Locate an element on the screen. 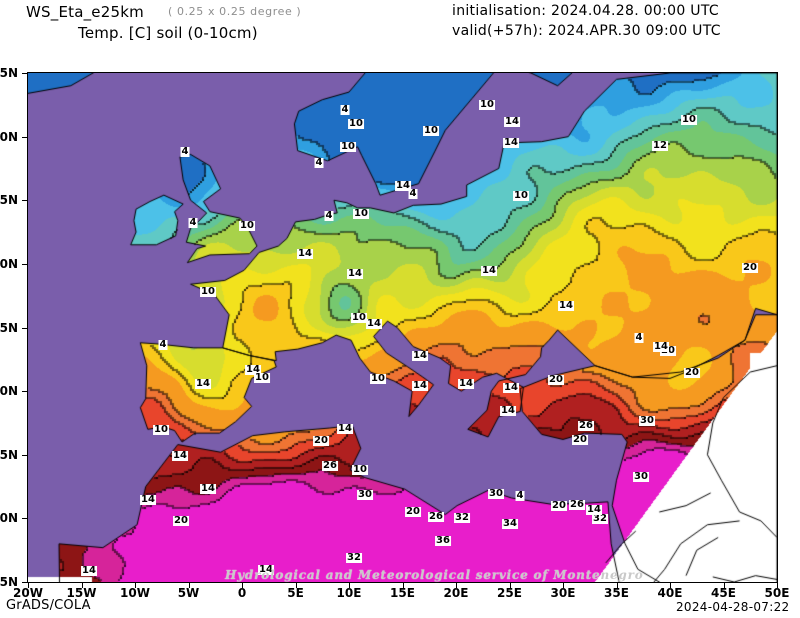 This screenshot has height=618, width=800. field-name-label: Temp. [C] soil (0-10cm) is located at coordinates (168, 33).